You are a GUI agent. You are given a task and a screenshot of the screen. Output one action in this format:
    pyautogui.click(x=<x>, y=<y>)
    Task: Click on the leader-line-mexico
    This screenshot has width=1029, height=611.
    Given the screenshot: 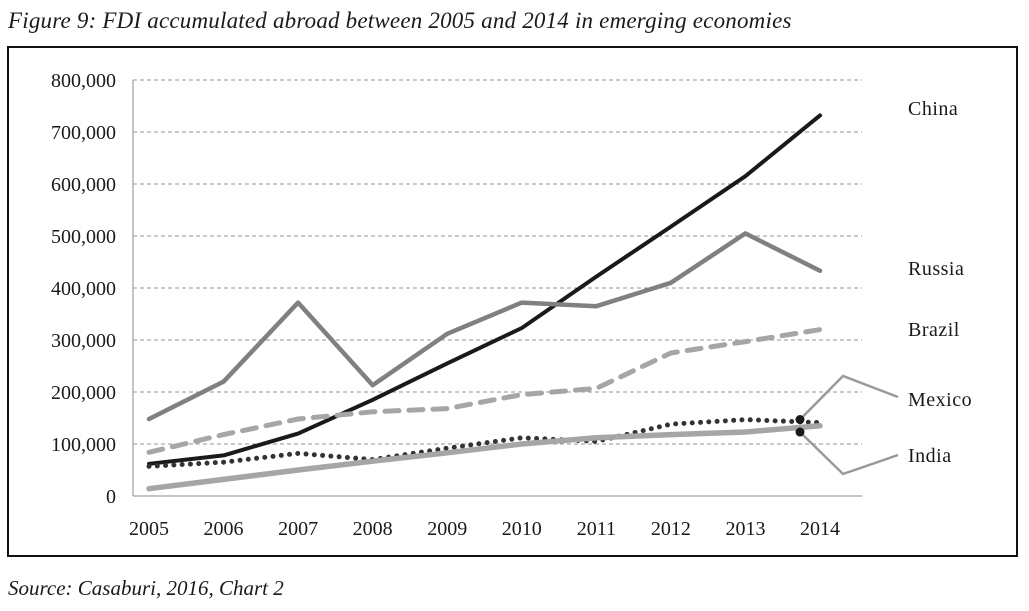 What is the action you would take?
    pyautogui.click(x=849, y=397)
    